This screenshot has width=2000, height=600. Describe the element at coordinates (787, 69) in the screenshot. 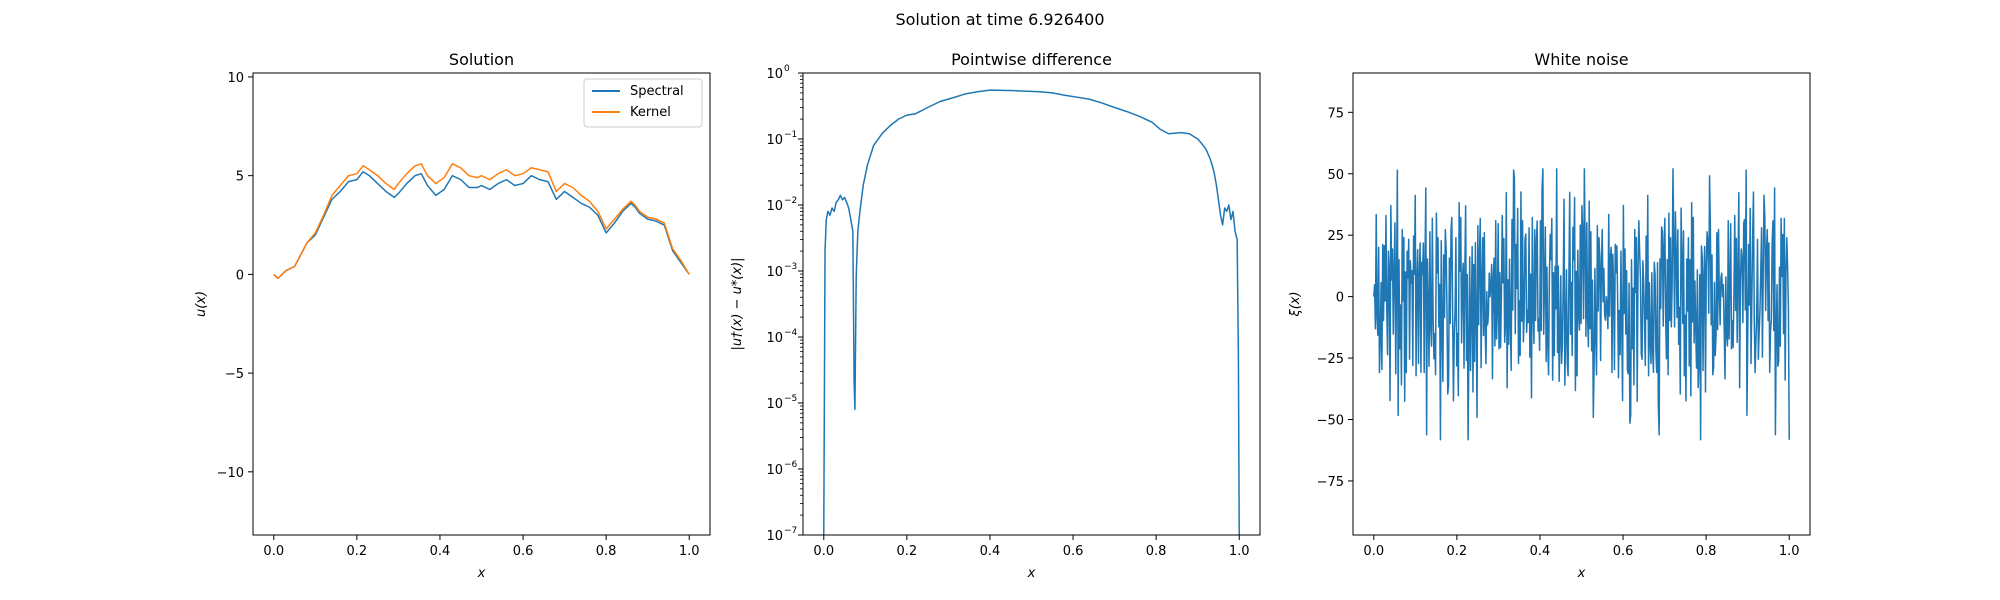

I see `y-tick-exponent: 0` at that location.